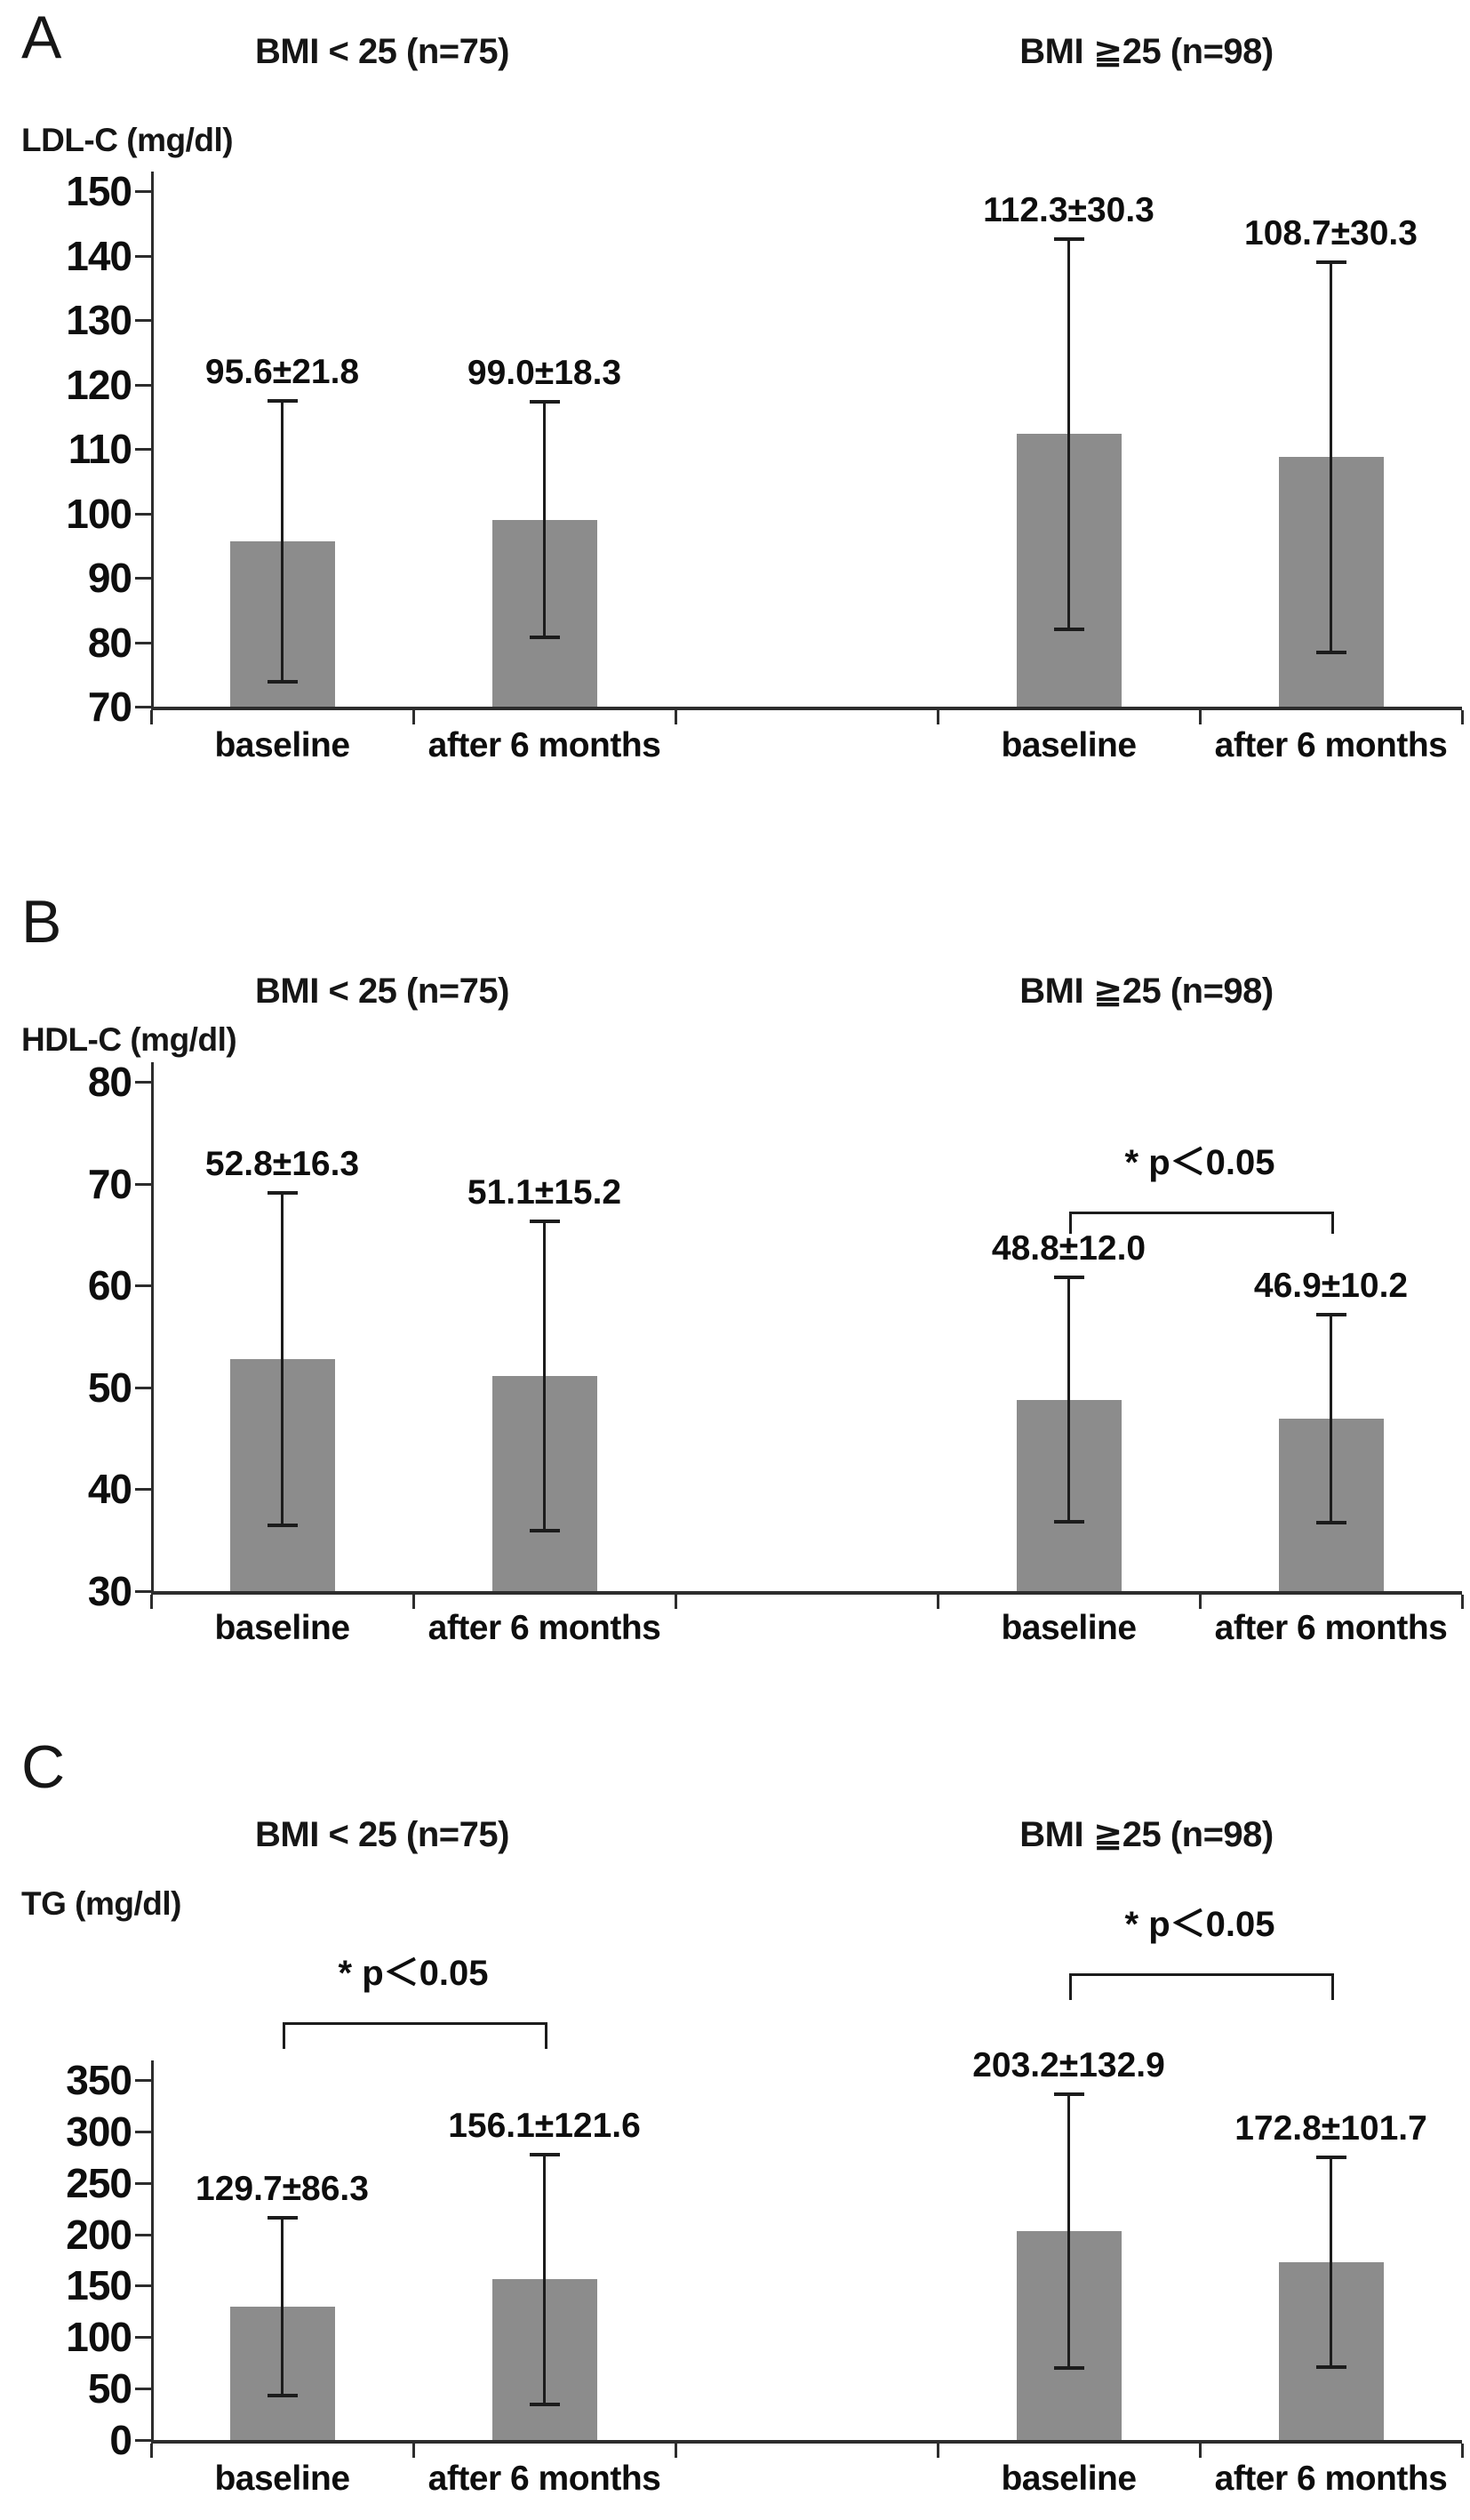 The height and width of the screenshot is (2520, 1470). What do you see at coordinates (99, 320) in the screenshot?
I see `y-axis-tick-label: 130` at bounding box center [99, 320].